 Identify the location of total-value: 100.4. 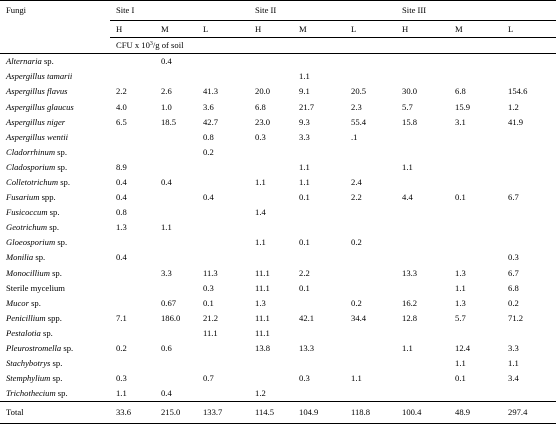
(423, 413).